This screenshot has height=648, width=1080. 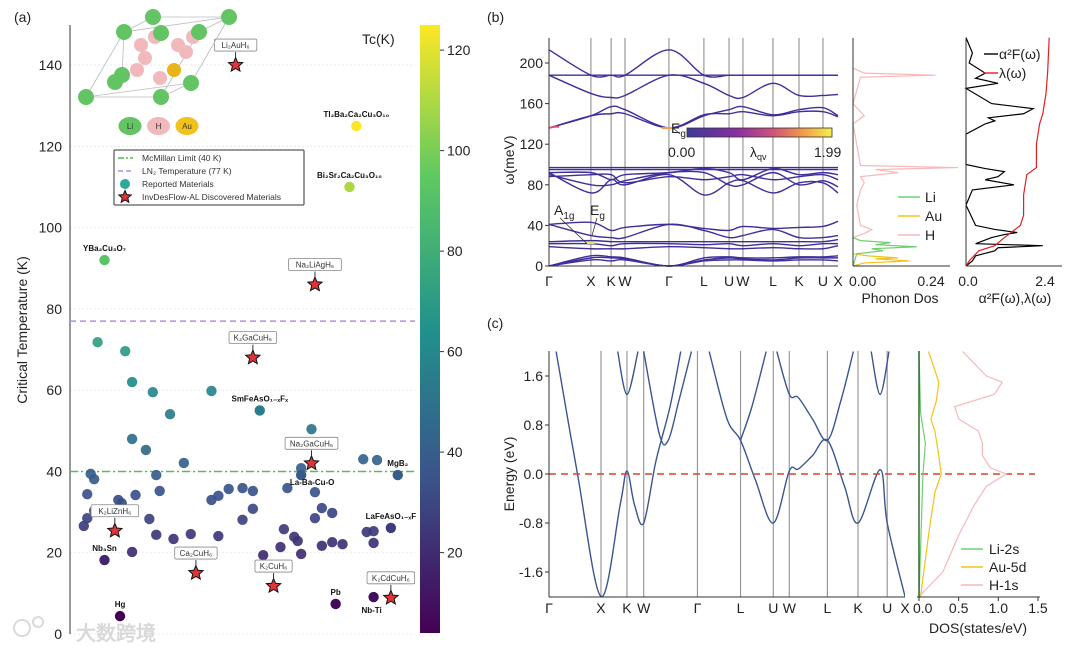 I want to click on y-tick-label: 60, so click(x=54, y=390).